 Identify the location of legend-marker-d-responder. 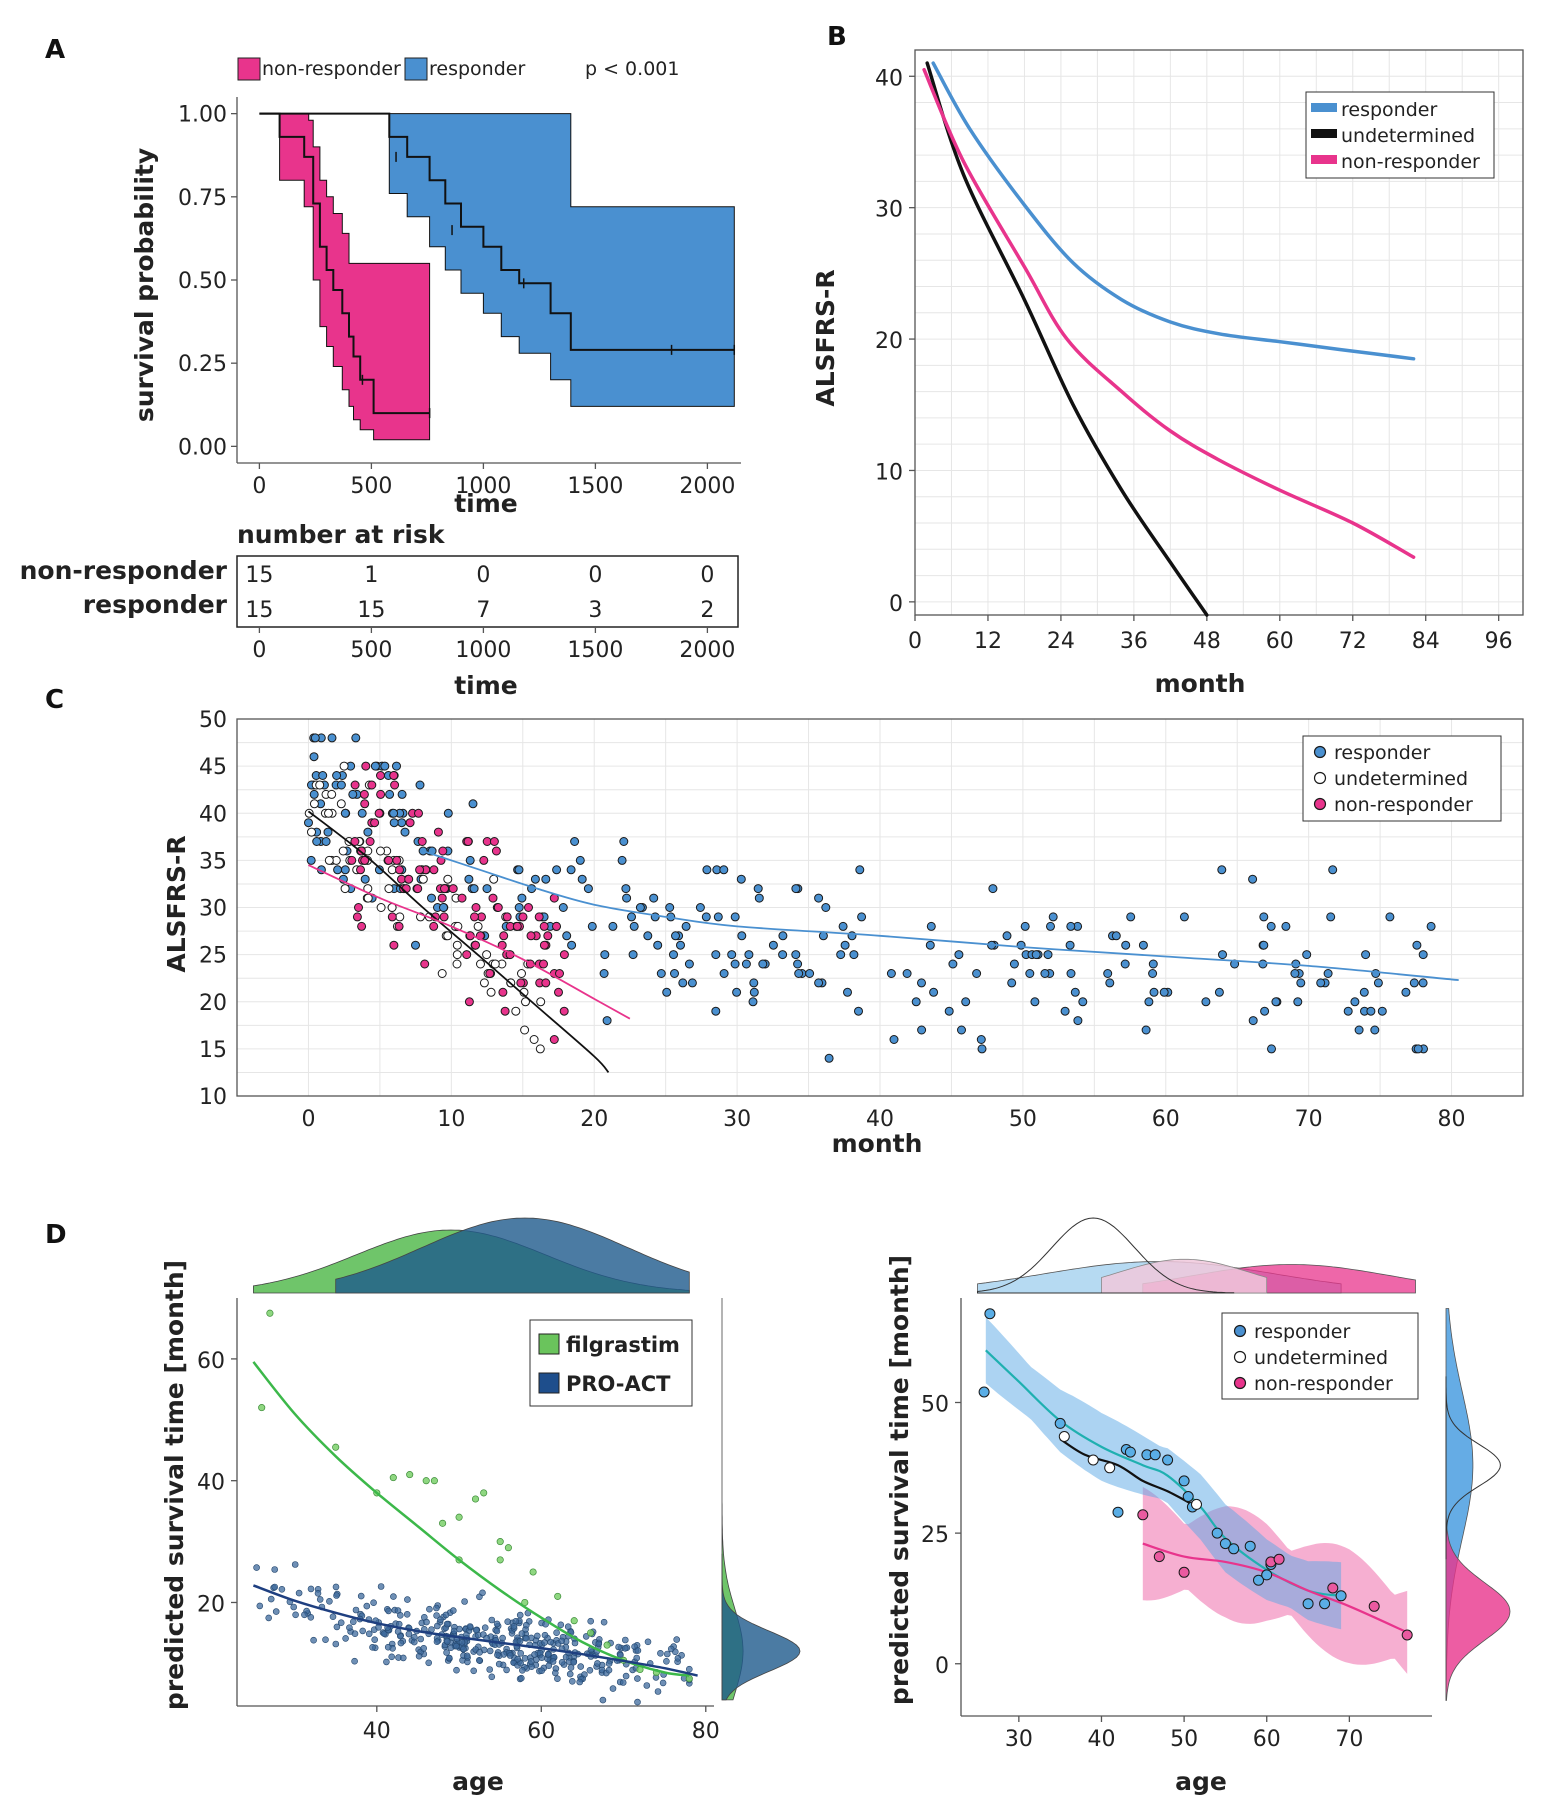
(1240, 1331).